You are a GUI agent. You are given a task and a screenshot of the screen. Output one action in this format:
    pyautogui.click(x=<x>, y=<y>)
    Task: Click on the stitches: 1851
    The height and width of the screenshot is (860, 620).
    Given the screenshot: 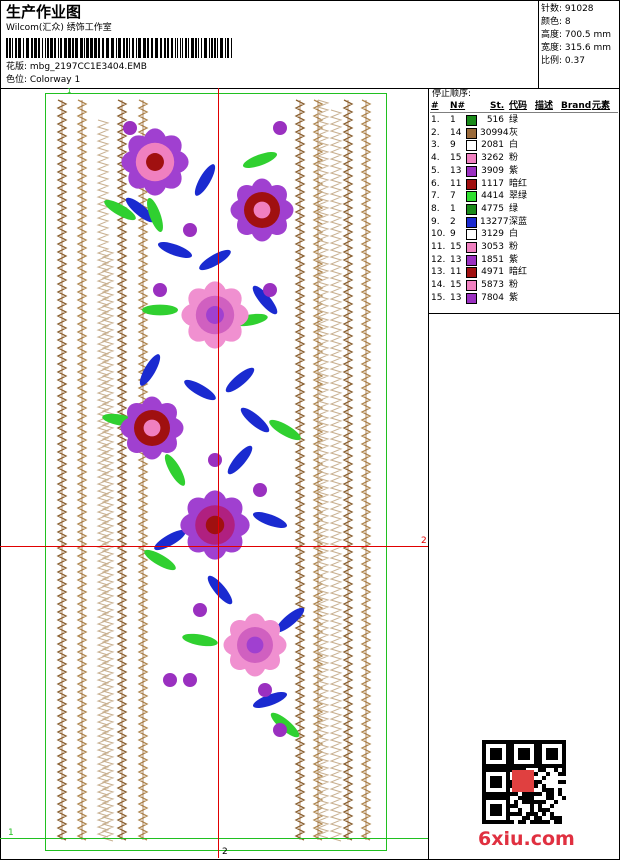 What is the action you would take?
    pyautogui.click(x=492, y=259)
    